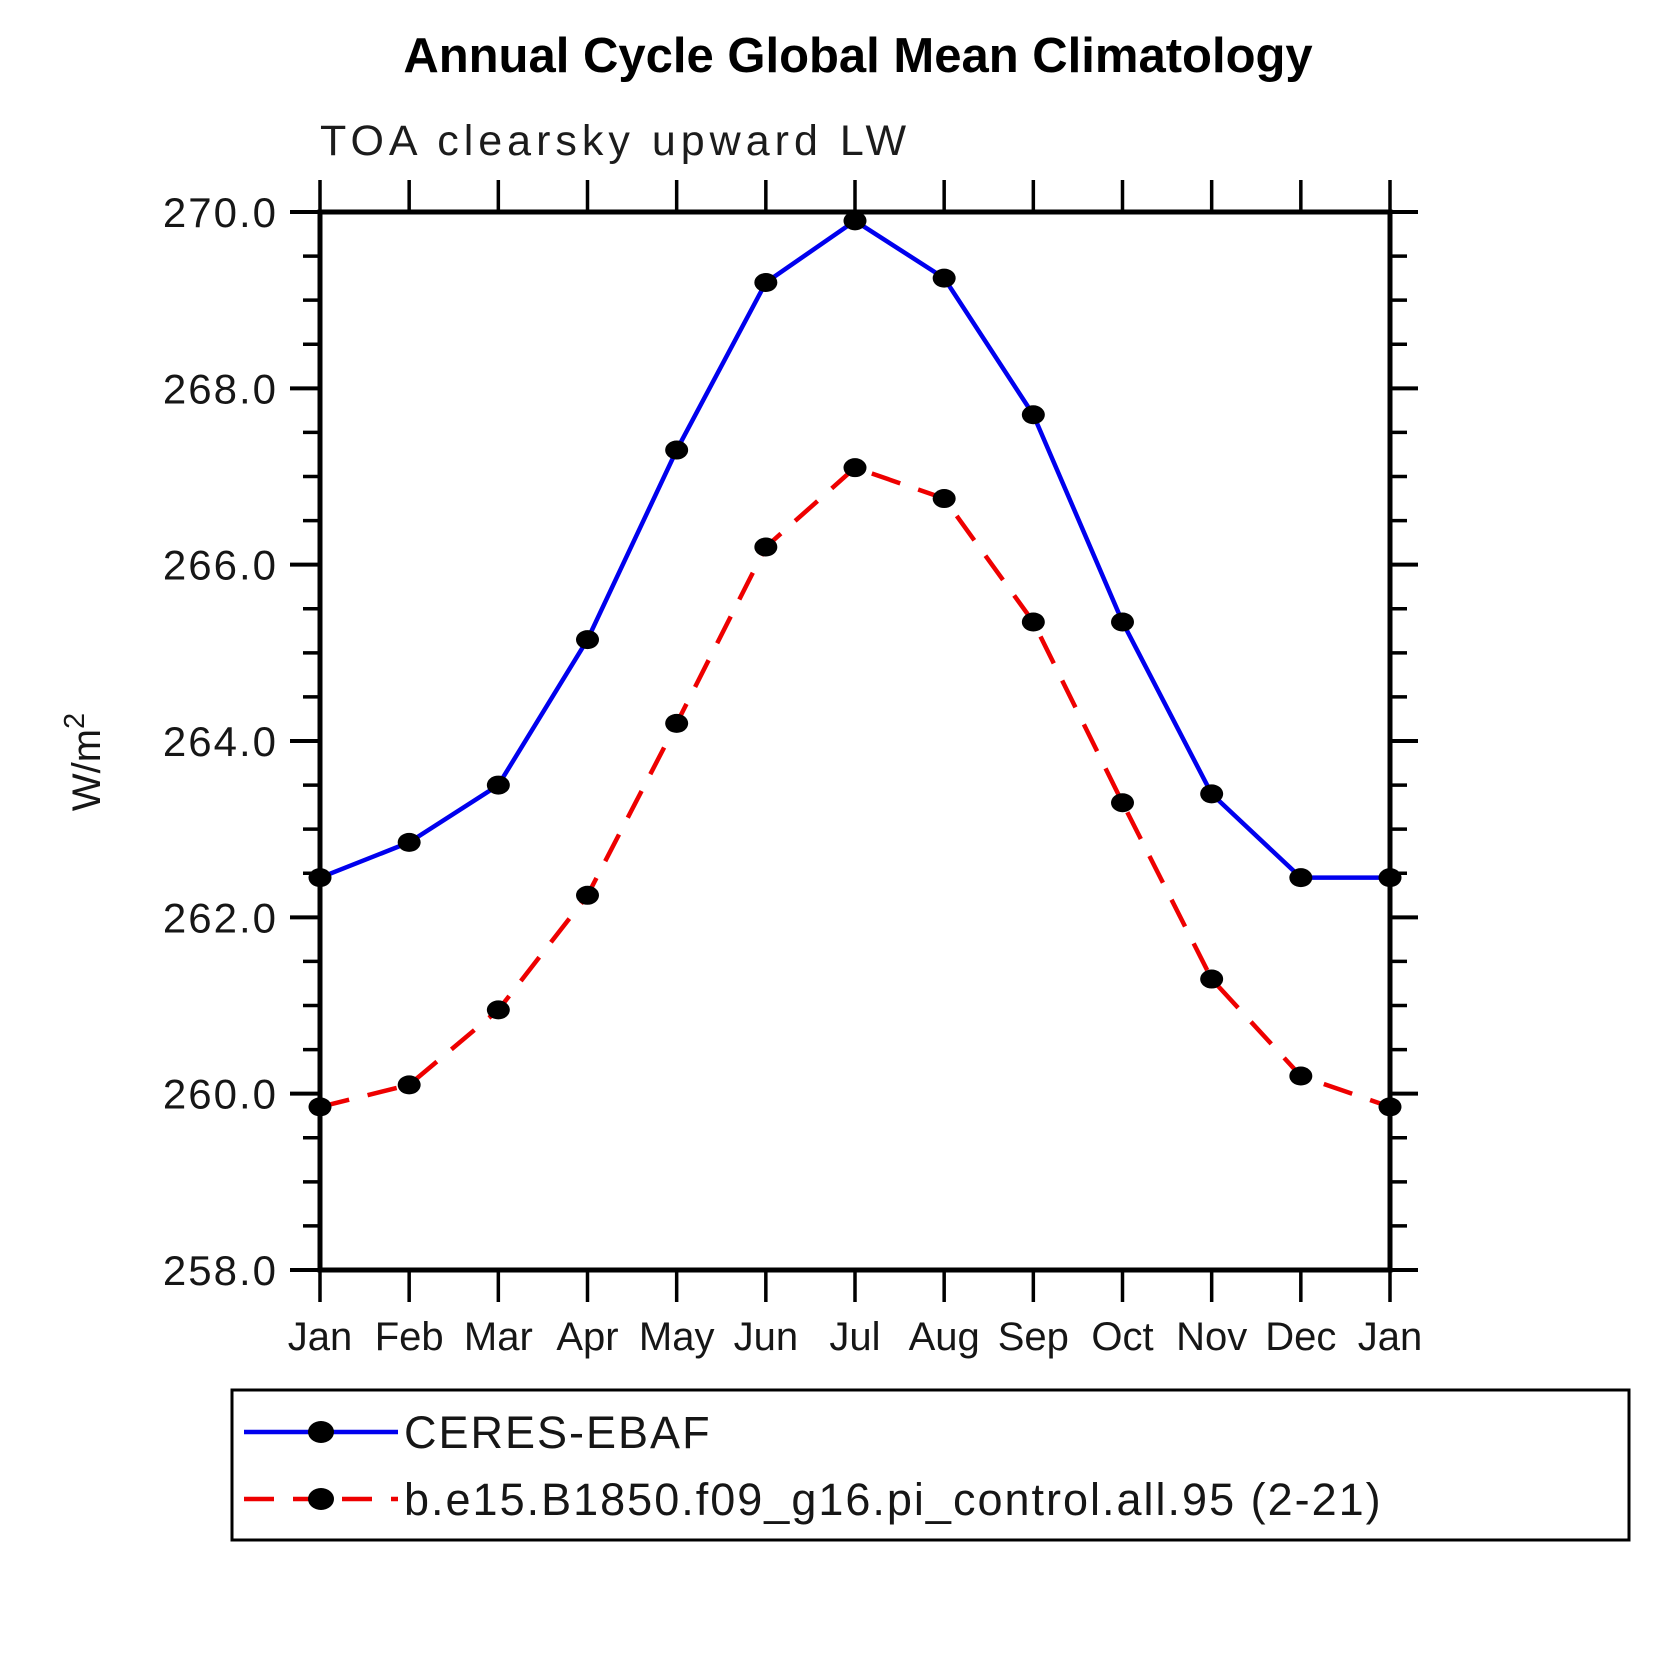  Describe the element at coordinates (766, 1337) in the screenshot. I see `x-axis-tick-label: Jun` at that location.